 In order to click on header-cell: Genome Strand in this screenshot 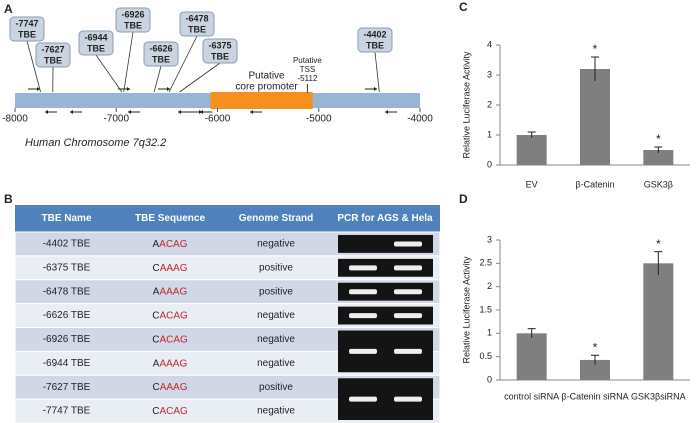, I will do `click(276, 218)`.